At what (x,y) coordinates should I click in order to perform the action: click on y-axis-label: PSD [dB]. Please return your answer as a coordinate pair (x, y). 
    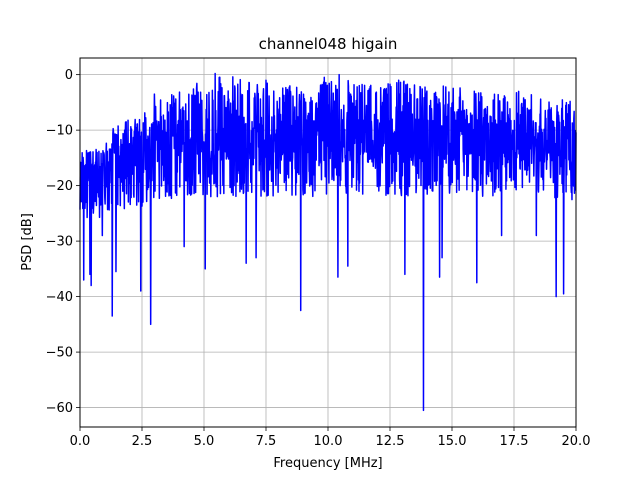
    Looking at the image, I should click on (27, 242).